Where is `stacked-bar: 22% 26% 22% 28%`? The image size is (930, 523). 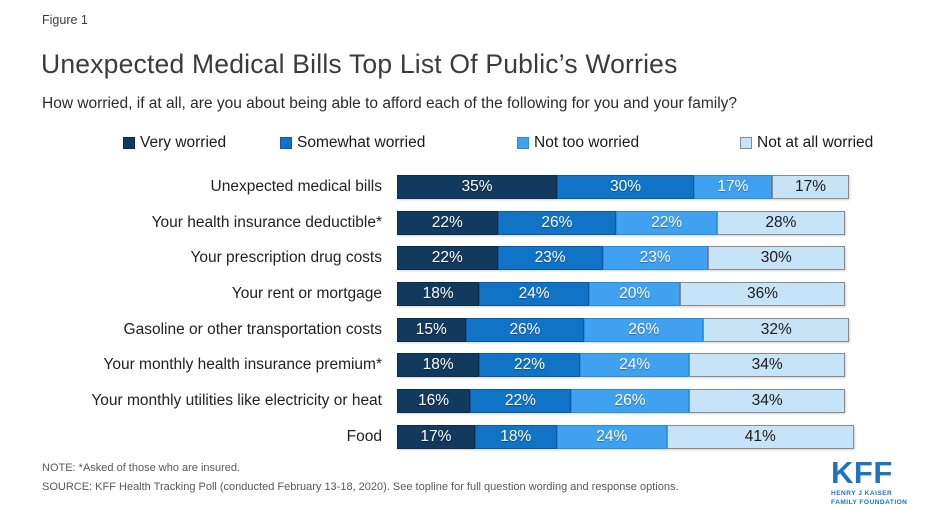 stacked-bar: 22% 26% 22% 28% is located at coordinates (621, 222).